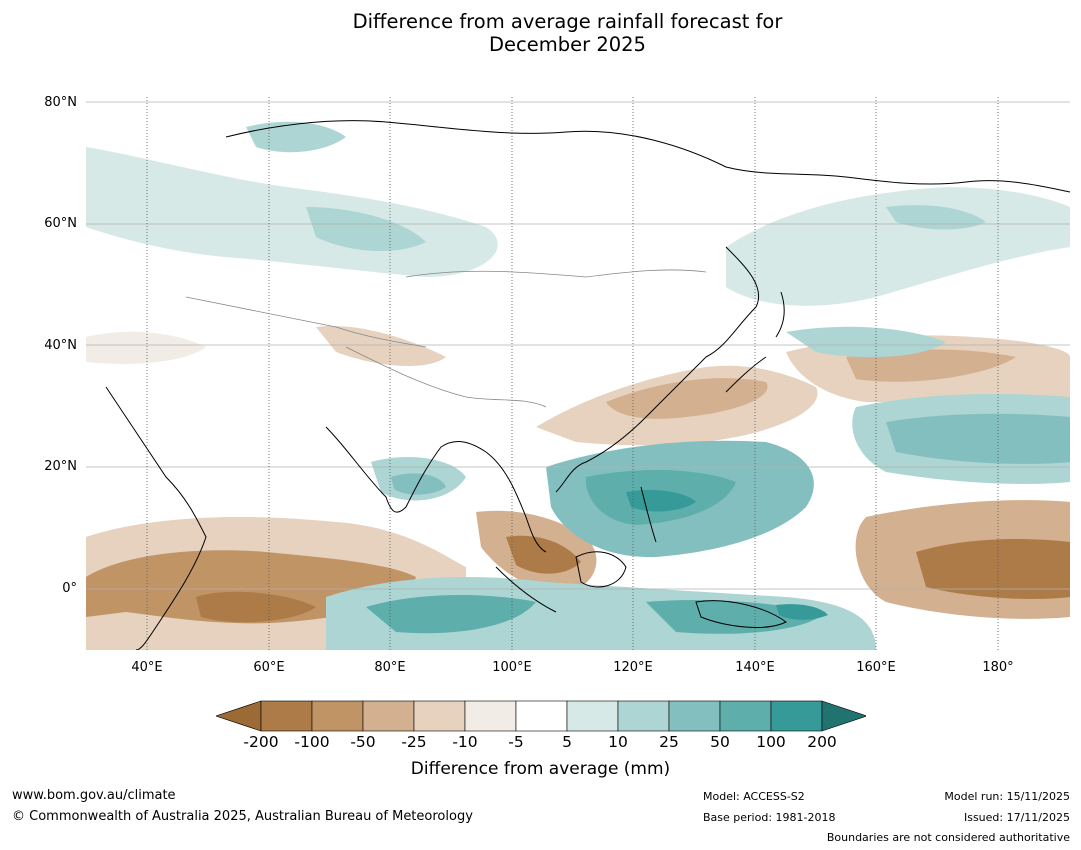 The height and width of the screenshot is (850, 1081). What do you see at coordinates (657, 369) in the screenshot?
I see `coastline-east-asia` at bounding box center [657, 369].